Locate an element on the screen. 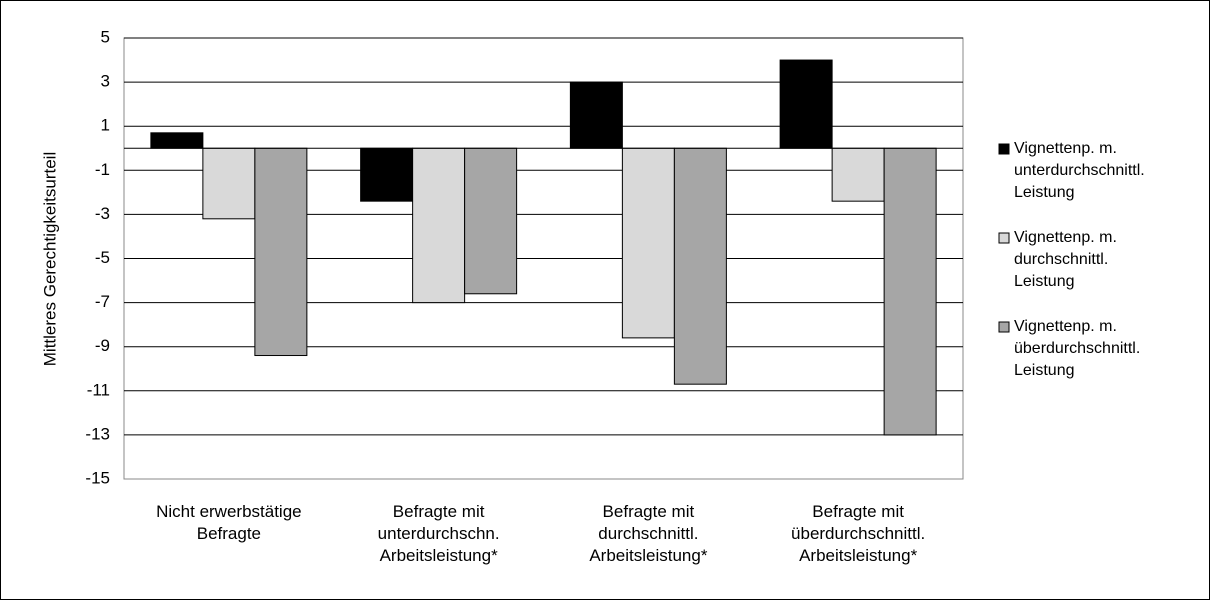  y-tick-label: 3 is located at coordinates (105, 81).